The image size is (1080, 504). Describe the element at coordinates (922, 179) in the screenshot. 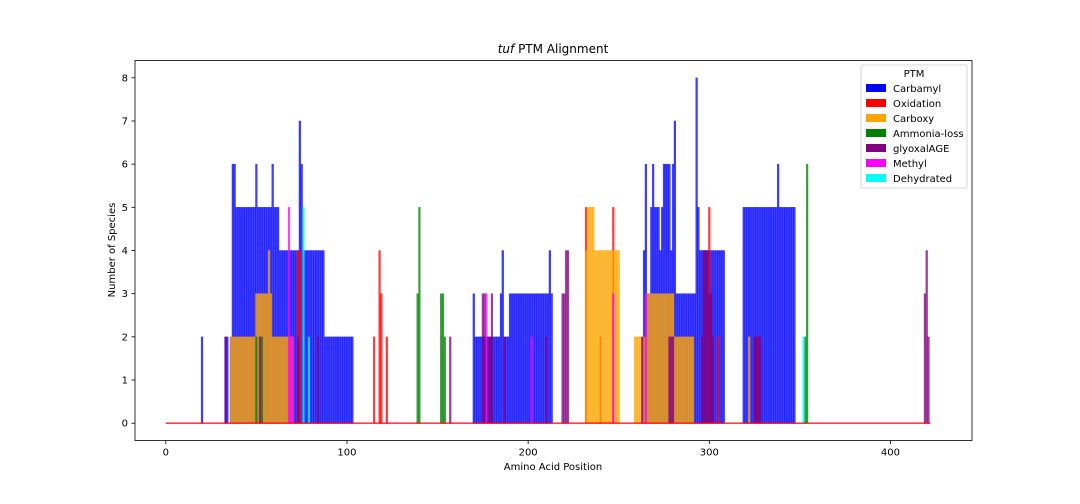

I see `legend-label: Dehydrated` at that location.